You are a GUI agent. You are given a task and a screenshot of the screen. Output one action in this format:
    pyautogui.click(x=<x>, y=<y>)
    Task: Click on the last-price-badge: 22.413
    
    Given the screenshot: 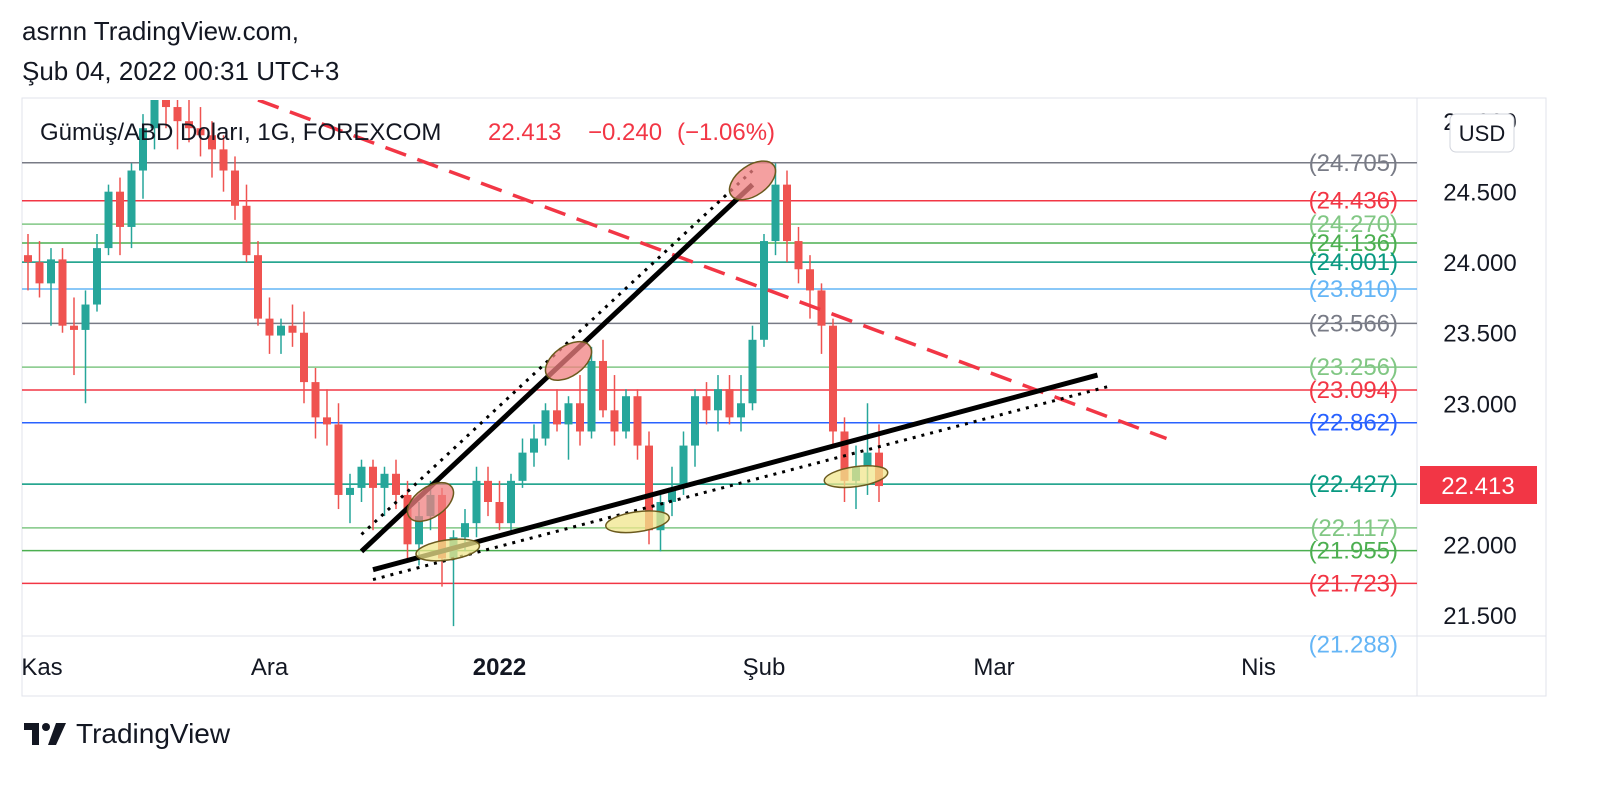 What is the action you would take?
    pyautogui.click(x=1478, y=485)
    